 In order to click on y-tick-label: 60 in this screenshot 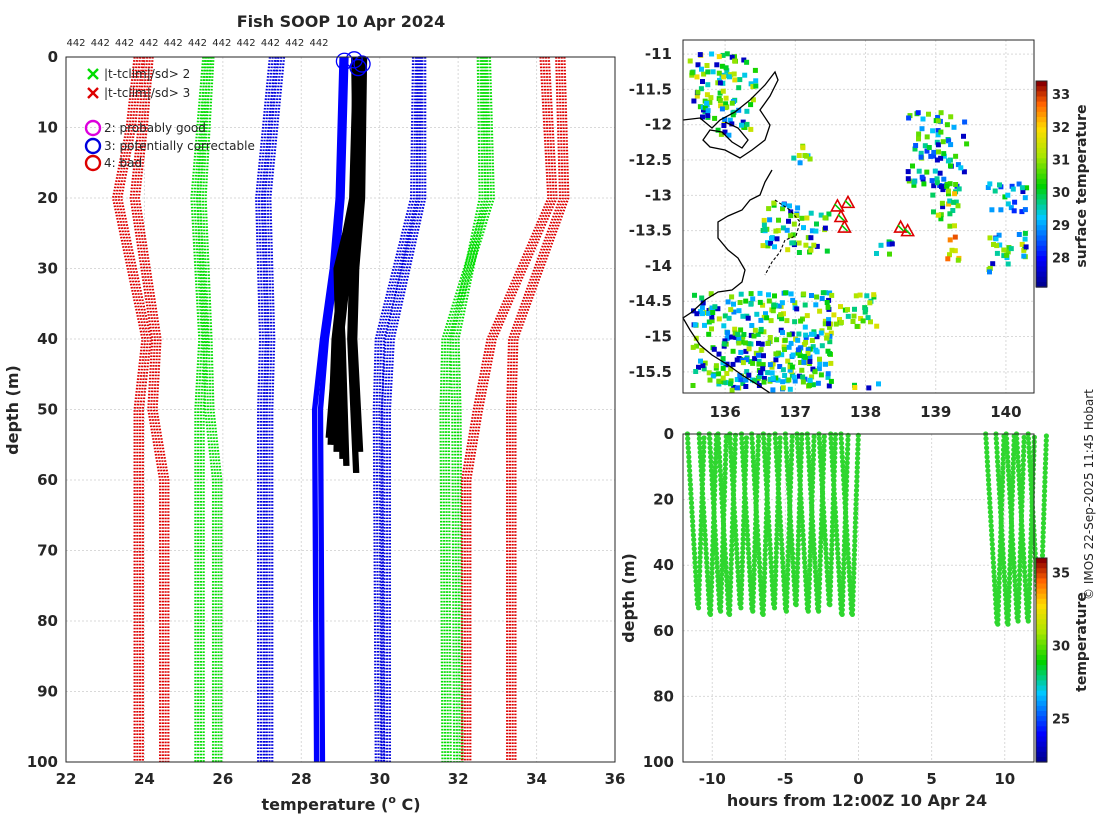, I will do `click(47, 480)`.